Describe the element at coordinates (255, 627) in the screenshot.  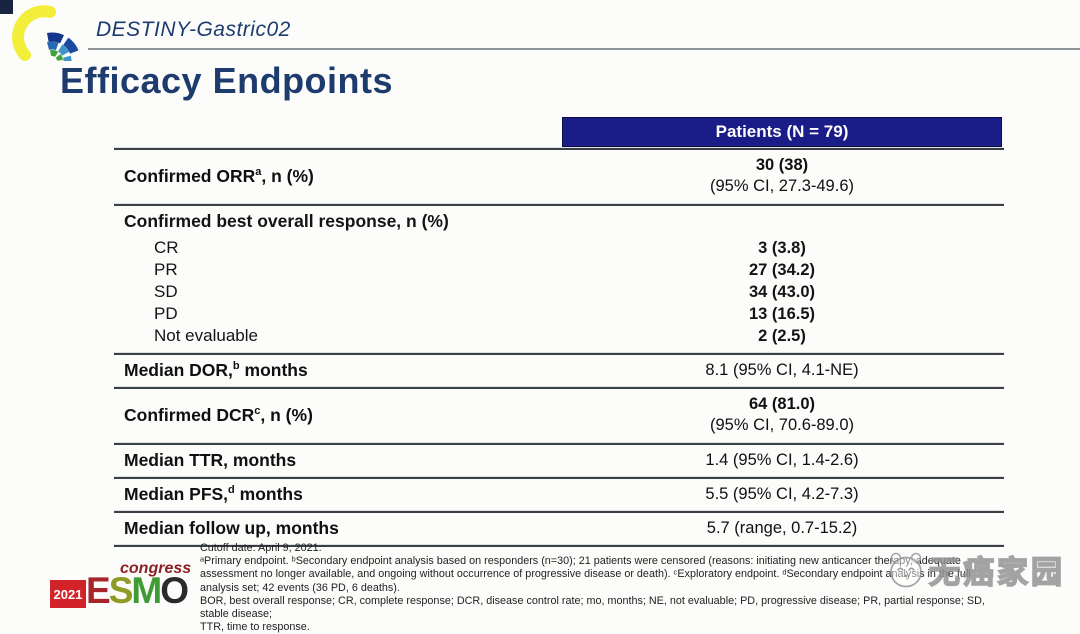
I see `abbreviation-notes-2: TTR, time to response.` at that location.